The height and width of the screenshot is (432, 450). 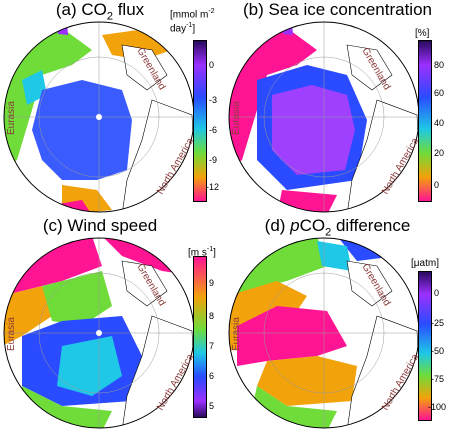 What do you see at coordinates (212, 283) in the screenshot?
I see `colorbar-tick: 9` at bounding box center [212, 283].